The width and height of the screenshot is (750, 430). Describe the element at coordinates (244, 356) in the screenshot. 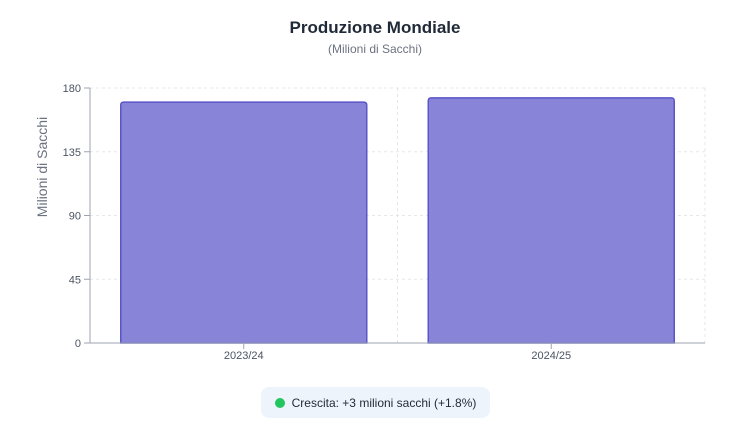

I see `x-tick-label: 2023/24` at that location.